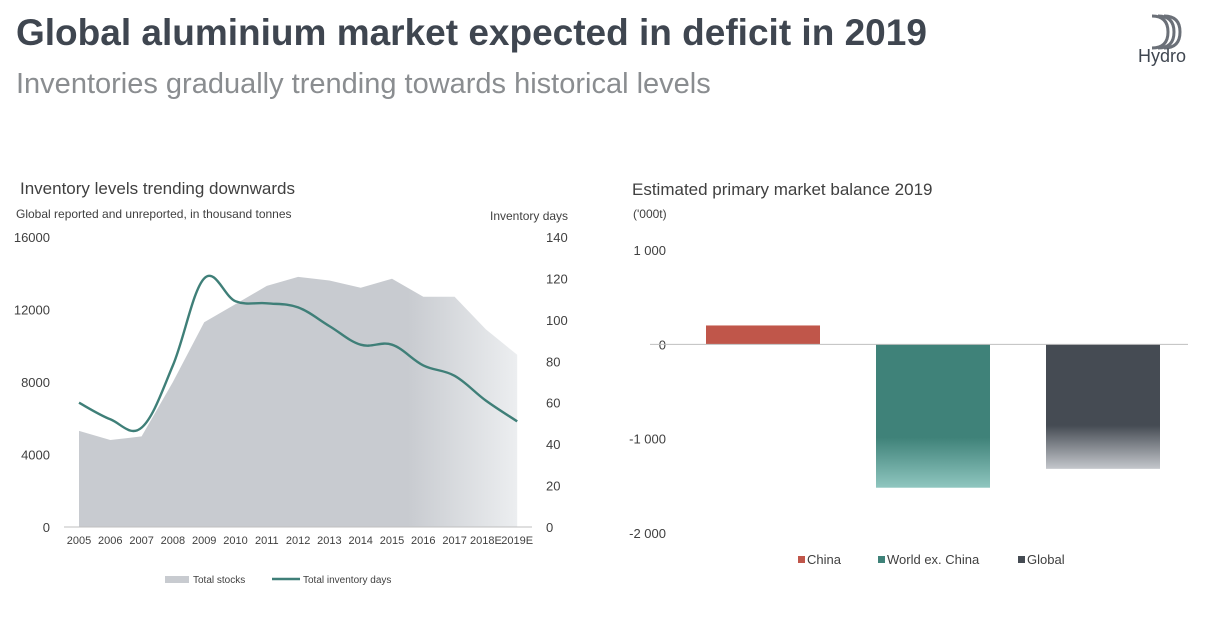 This screenshot has height=625, width=1208. Describe the element at coordinates (824, 559) in the screenshot. I see `legend-label: China` at that location.